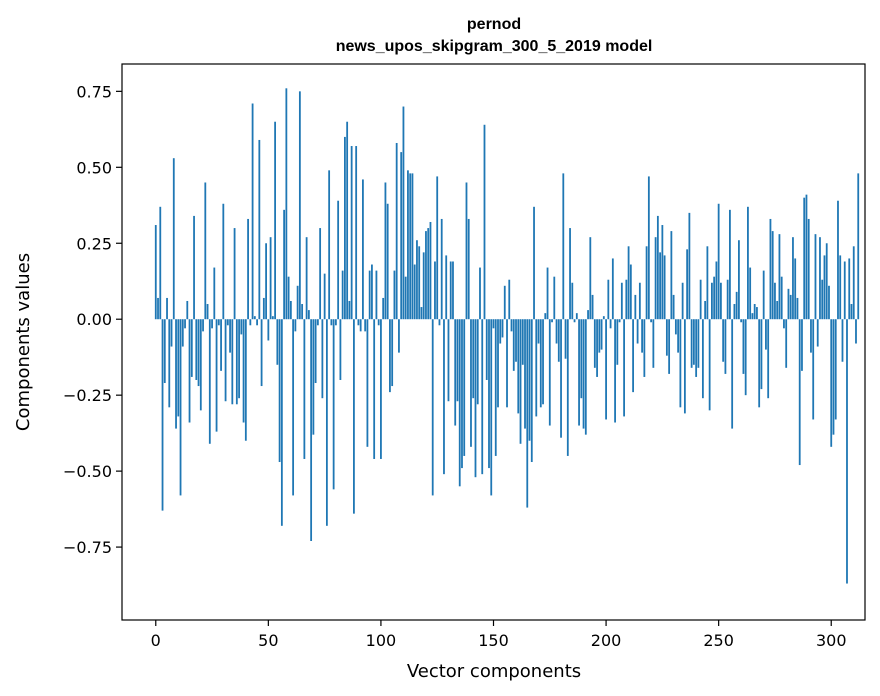 The image size is (880, 696). I want to click on y-tick-label: 0.50, so click(94, 167).